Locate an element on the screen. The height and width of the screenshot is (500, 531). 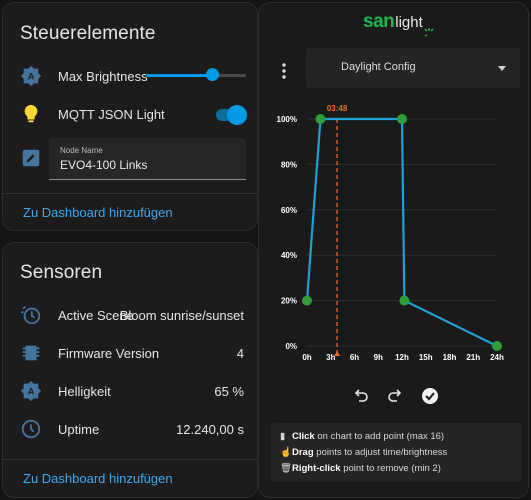
x-tick-label: 12h is located at coordinates (402, 357).